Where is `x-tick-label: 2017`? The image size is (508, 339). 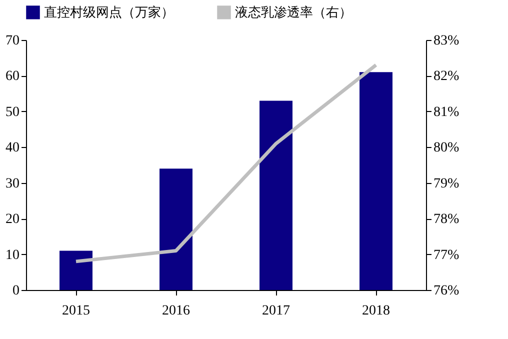 x-tick-label: 2017 is located at coordinates (276, 311).